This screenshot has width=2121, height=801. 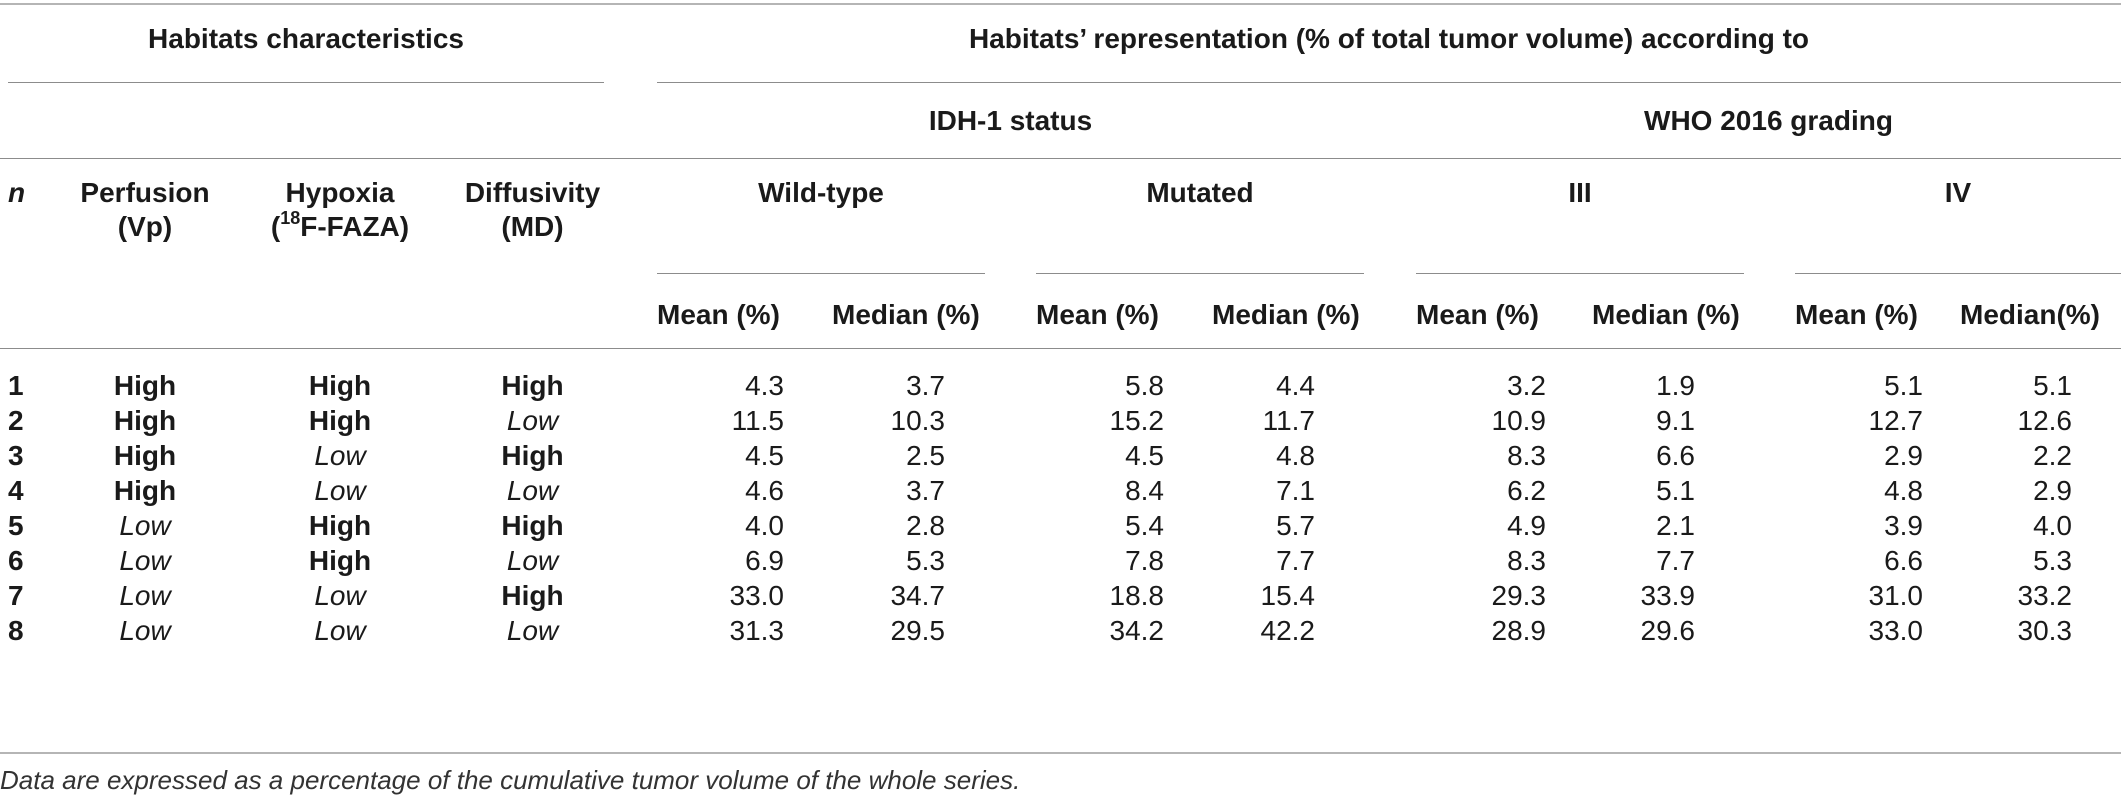 I want to click on rule-group-header, so click(x=1060, y=158).